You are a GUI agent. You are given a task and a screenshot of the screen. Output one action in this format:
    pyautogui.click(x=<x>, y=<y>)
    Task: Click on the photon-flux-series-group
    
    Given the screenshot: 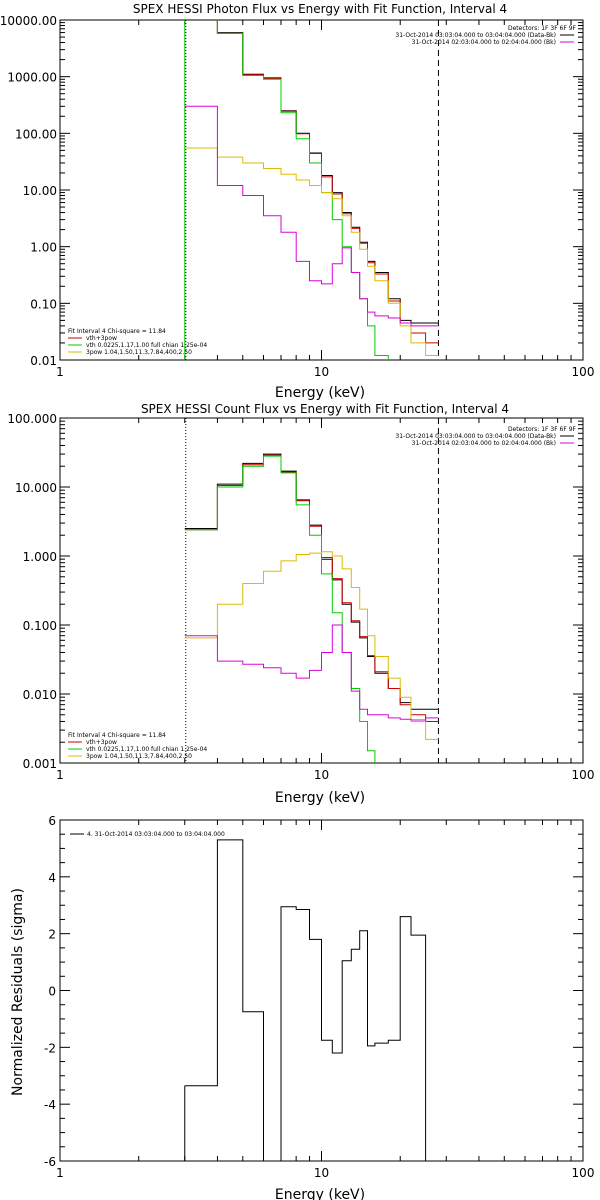 What is the action you would take?
    pyautogui.click(x=311, y=190)
    